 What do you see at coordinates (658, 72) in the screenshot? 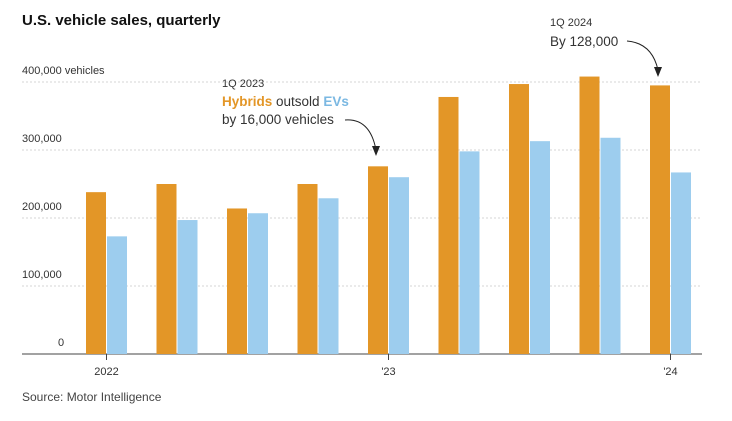
I see `annotation-2-arrowhead` at bounding box center [658, 72].